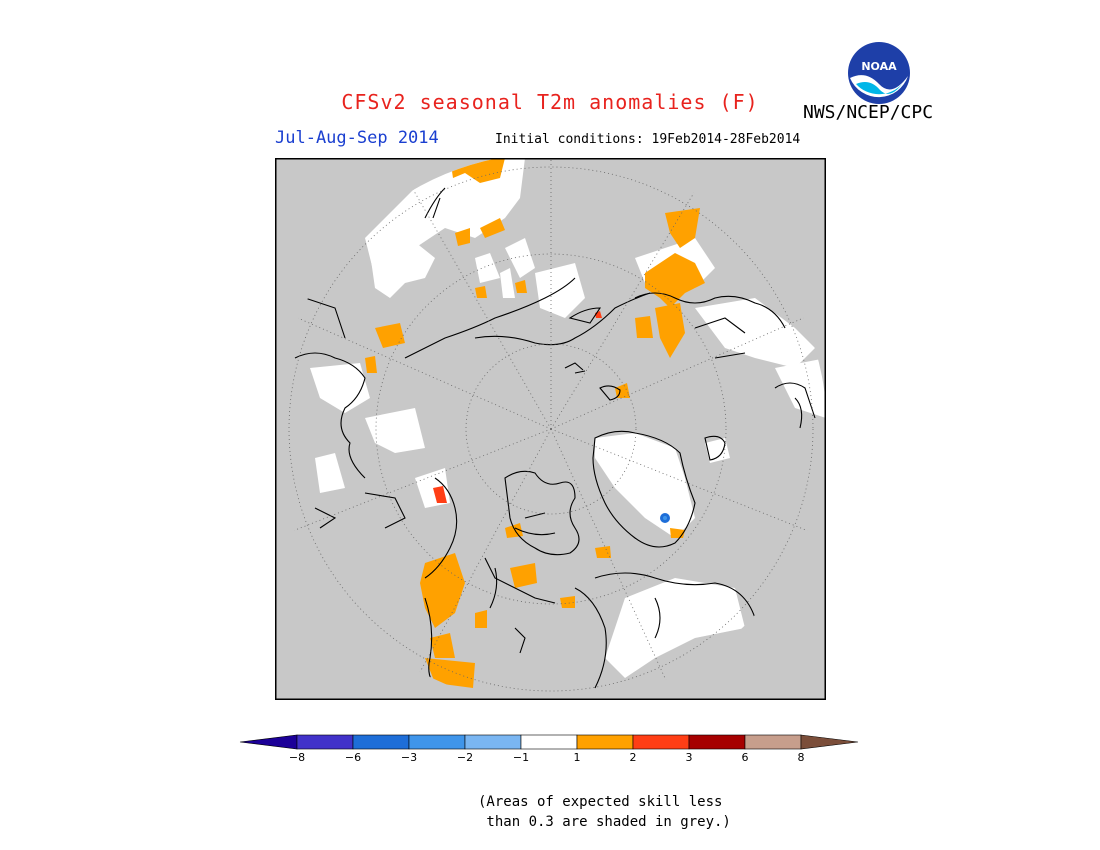 The image size is (1100, 850). I want to click on color-legend: −8 −6 −3 −2 −1 1 2 3 6 8, so click(549, 749).